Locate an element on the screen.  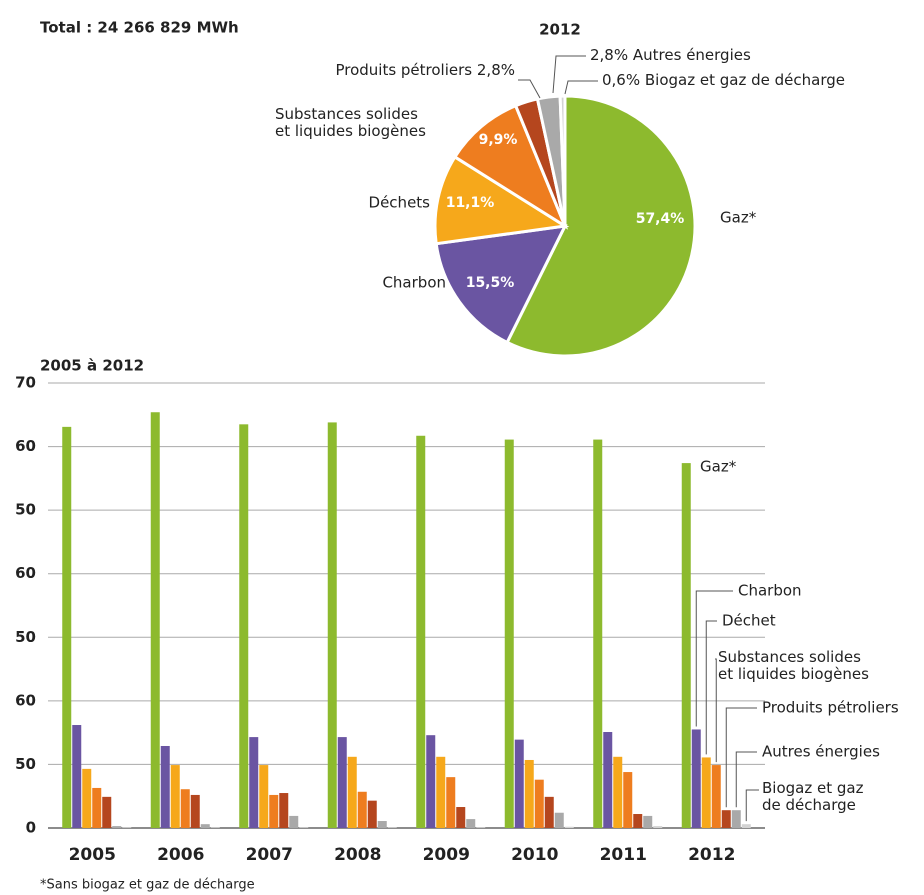
x-tick-label: 2008 is located at coordinates (357, 855).